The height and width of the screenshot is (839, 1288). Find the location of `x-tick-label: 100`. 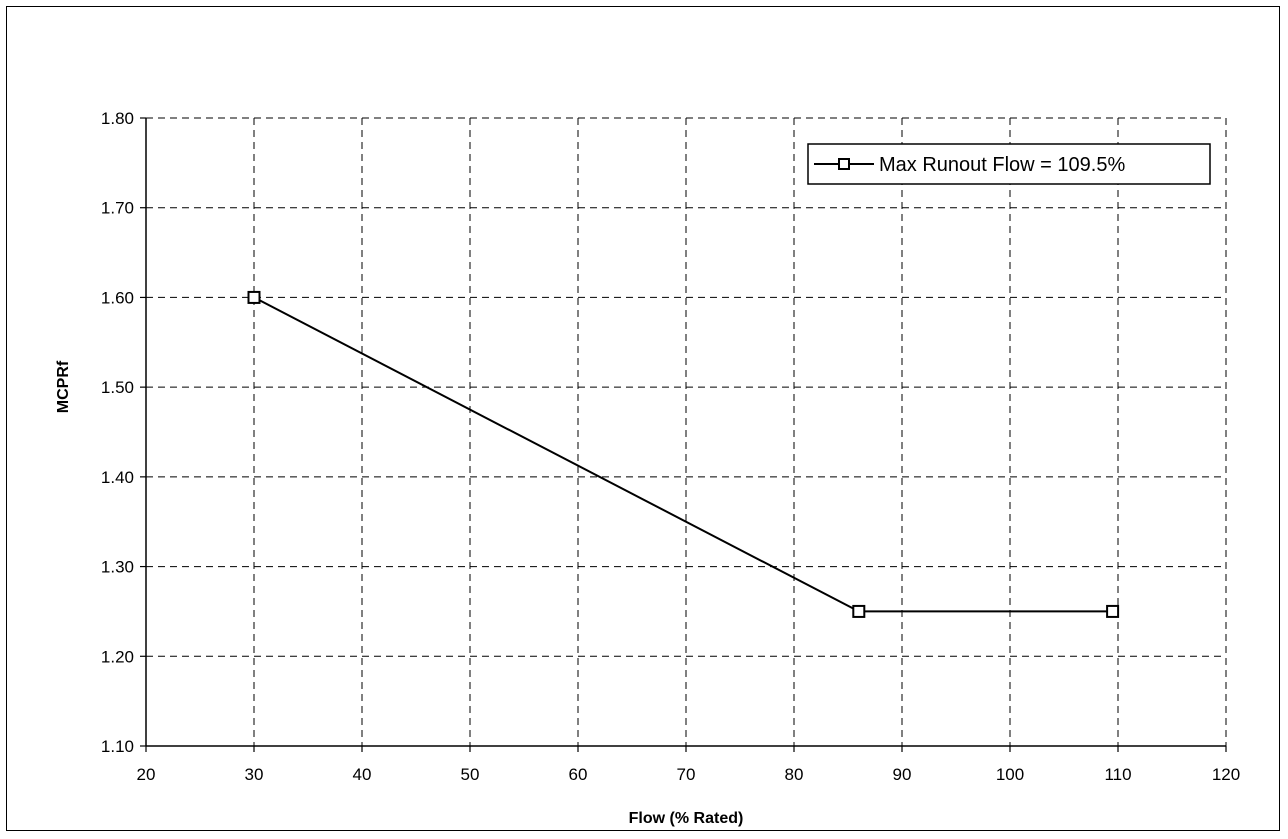

x-tick-label: 100 is located at coordinates (1010, 774).